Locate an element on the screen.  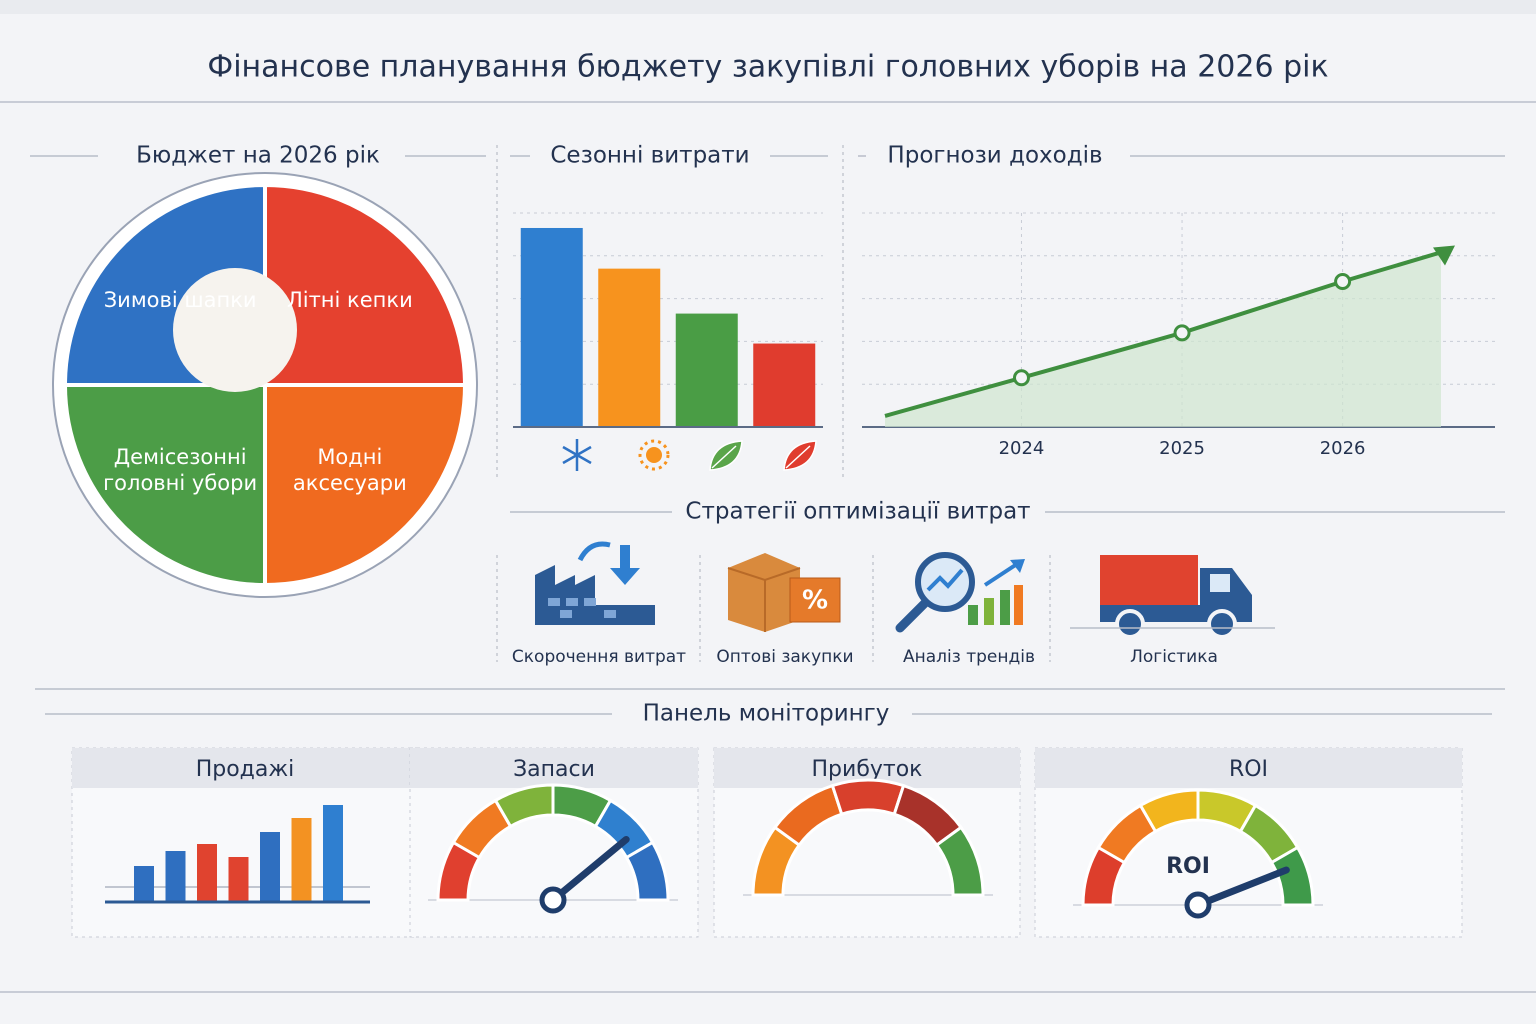
slice-label: Зимові шапки is located at coordinates (180, 300).